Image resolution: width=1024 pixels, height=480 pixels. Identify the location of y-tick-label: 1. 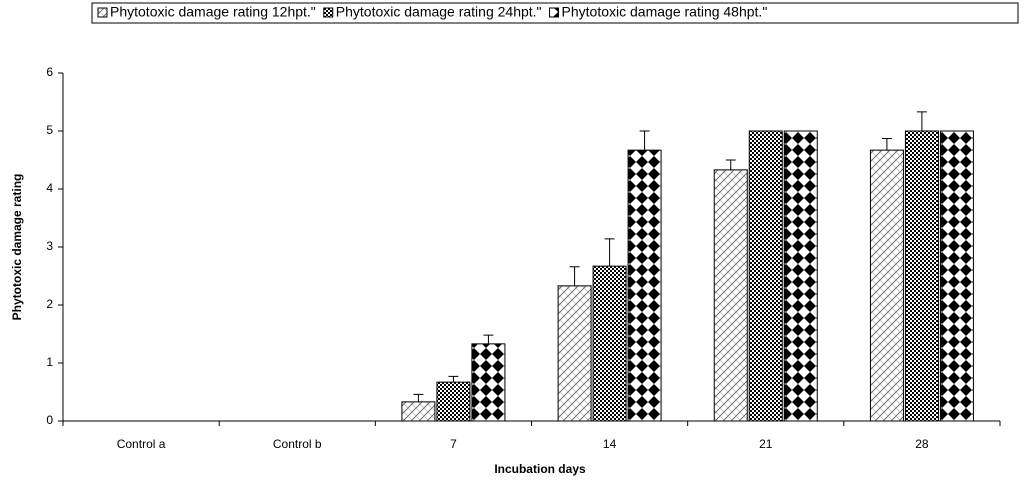
(49, 362).